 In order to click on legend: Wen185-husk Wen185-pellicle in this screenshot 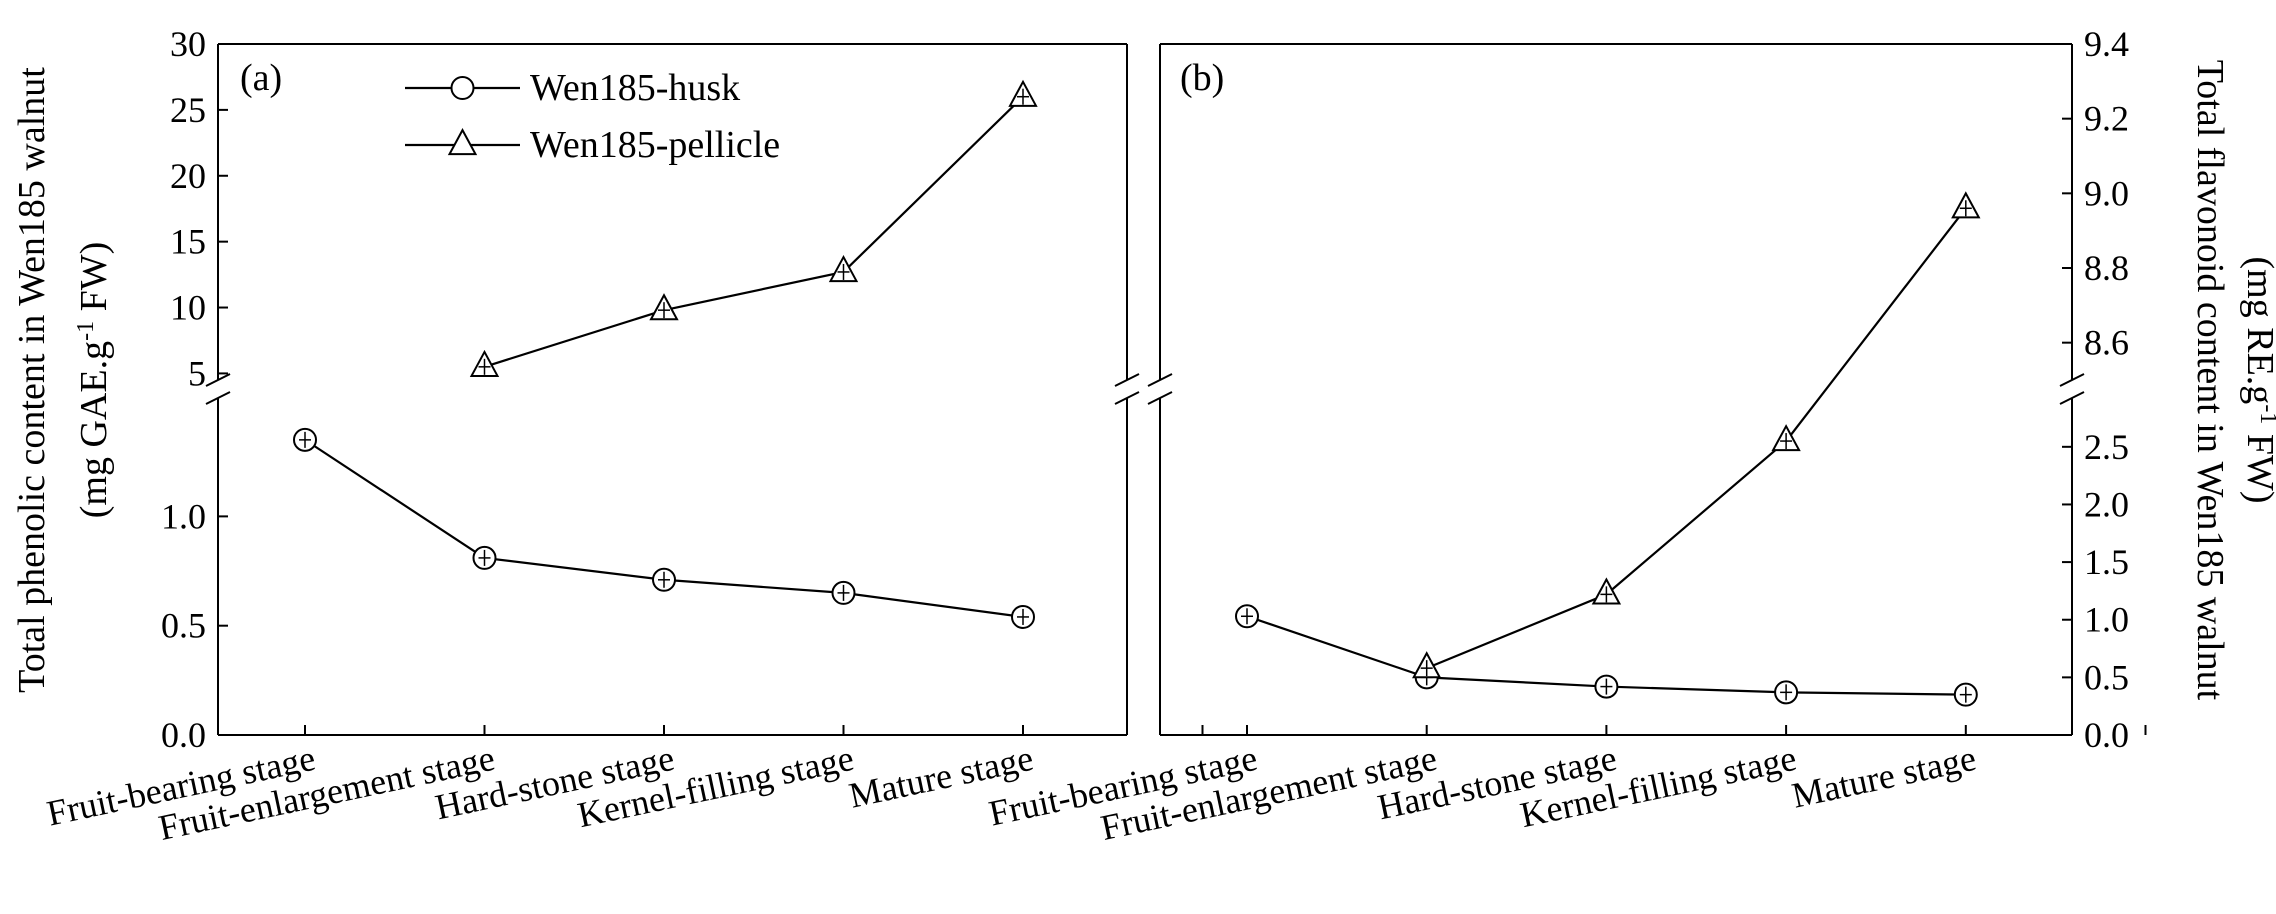, I will do `click(592, 116)`.